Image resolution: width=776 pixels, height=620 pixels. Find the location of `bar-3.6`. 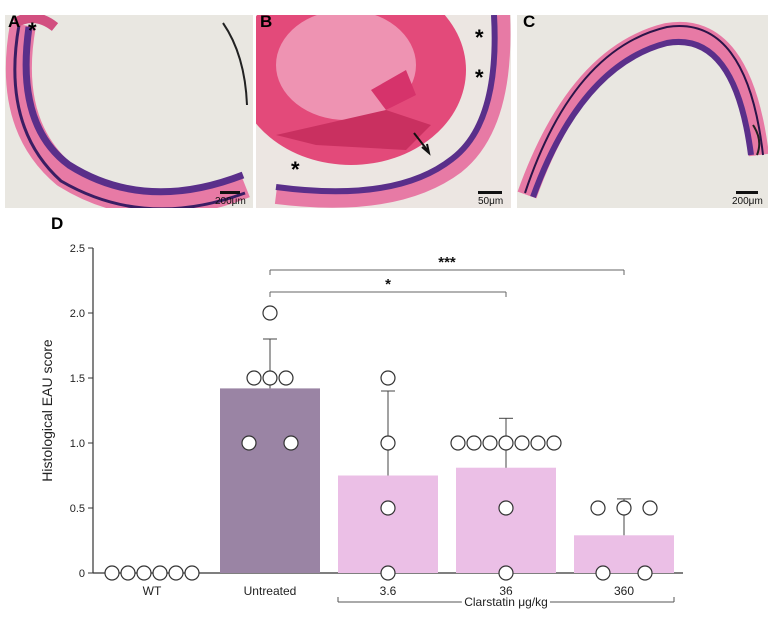

bar-3.6 is located at coordinates (388, 524).